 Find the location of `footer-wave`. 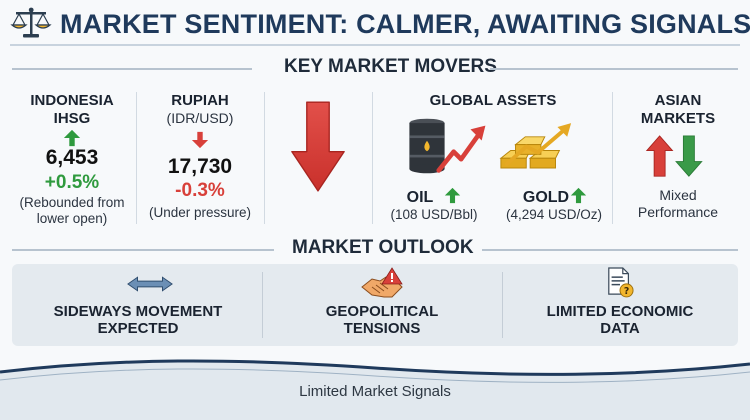

footer-wave is located at coordinates (375, 389).